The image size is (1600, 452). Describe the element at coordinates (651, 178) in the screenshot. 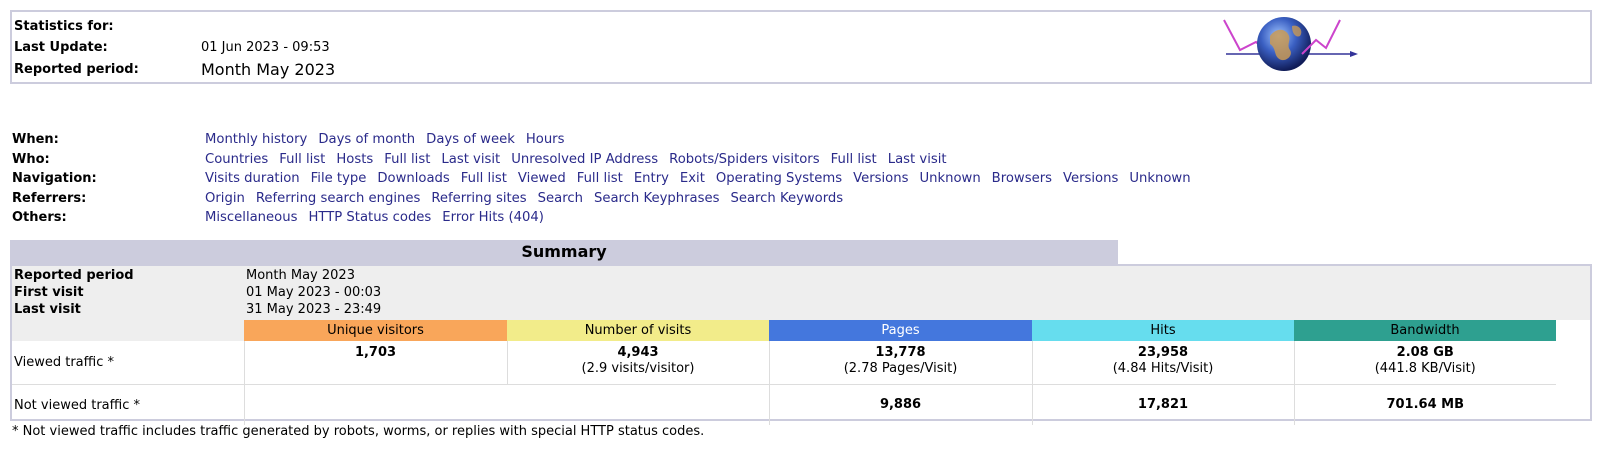

I see `link-entry: Entry` at that location.